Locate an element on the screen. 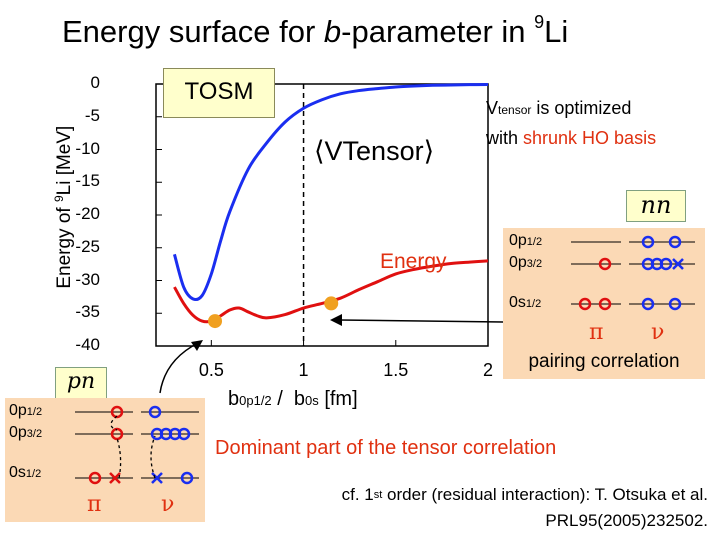 The width and height of the screenshot is (720, 540). y-tick-label: -25 is located at coordinates (87, 246).